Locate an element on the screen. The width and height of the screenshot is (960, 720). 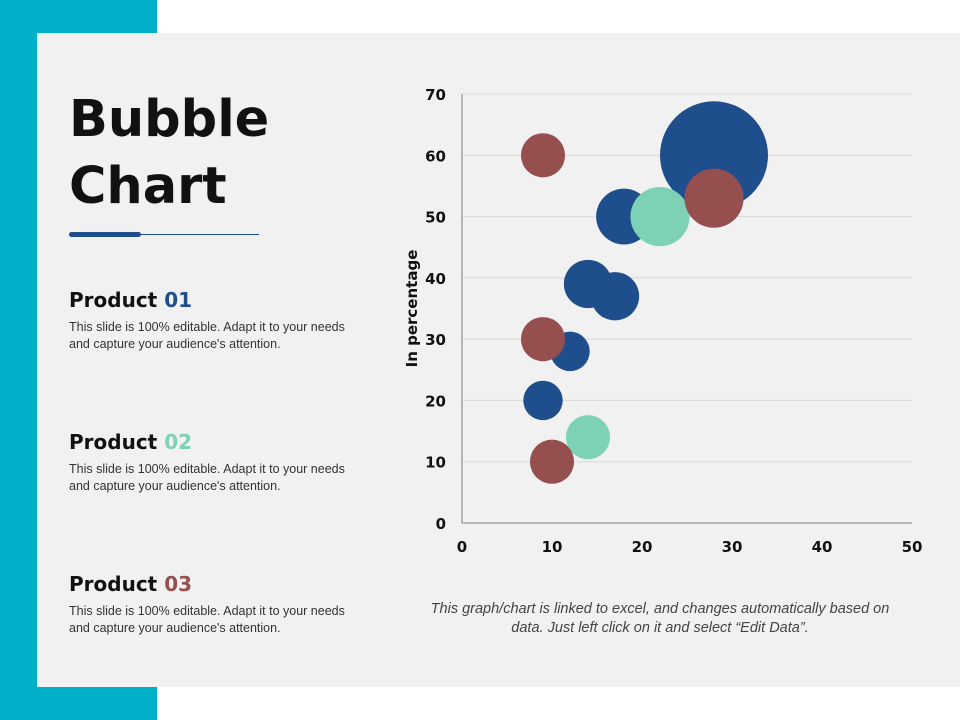
product-heading-1: Product 01 is located at coordinates (219, 300).